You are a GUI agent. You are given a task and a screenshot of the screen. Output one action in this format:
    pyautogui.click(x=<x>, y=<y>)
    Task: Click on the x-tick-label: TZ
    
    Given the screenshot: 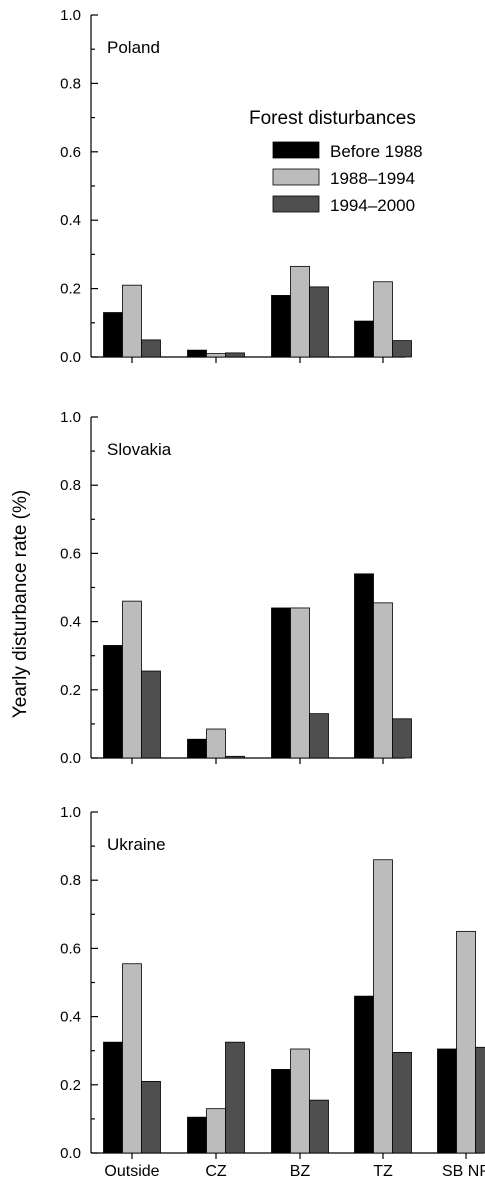 What is the action you would take?
    pyautogui.click(x=383, y=1171)
    